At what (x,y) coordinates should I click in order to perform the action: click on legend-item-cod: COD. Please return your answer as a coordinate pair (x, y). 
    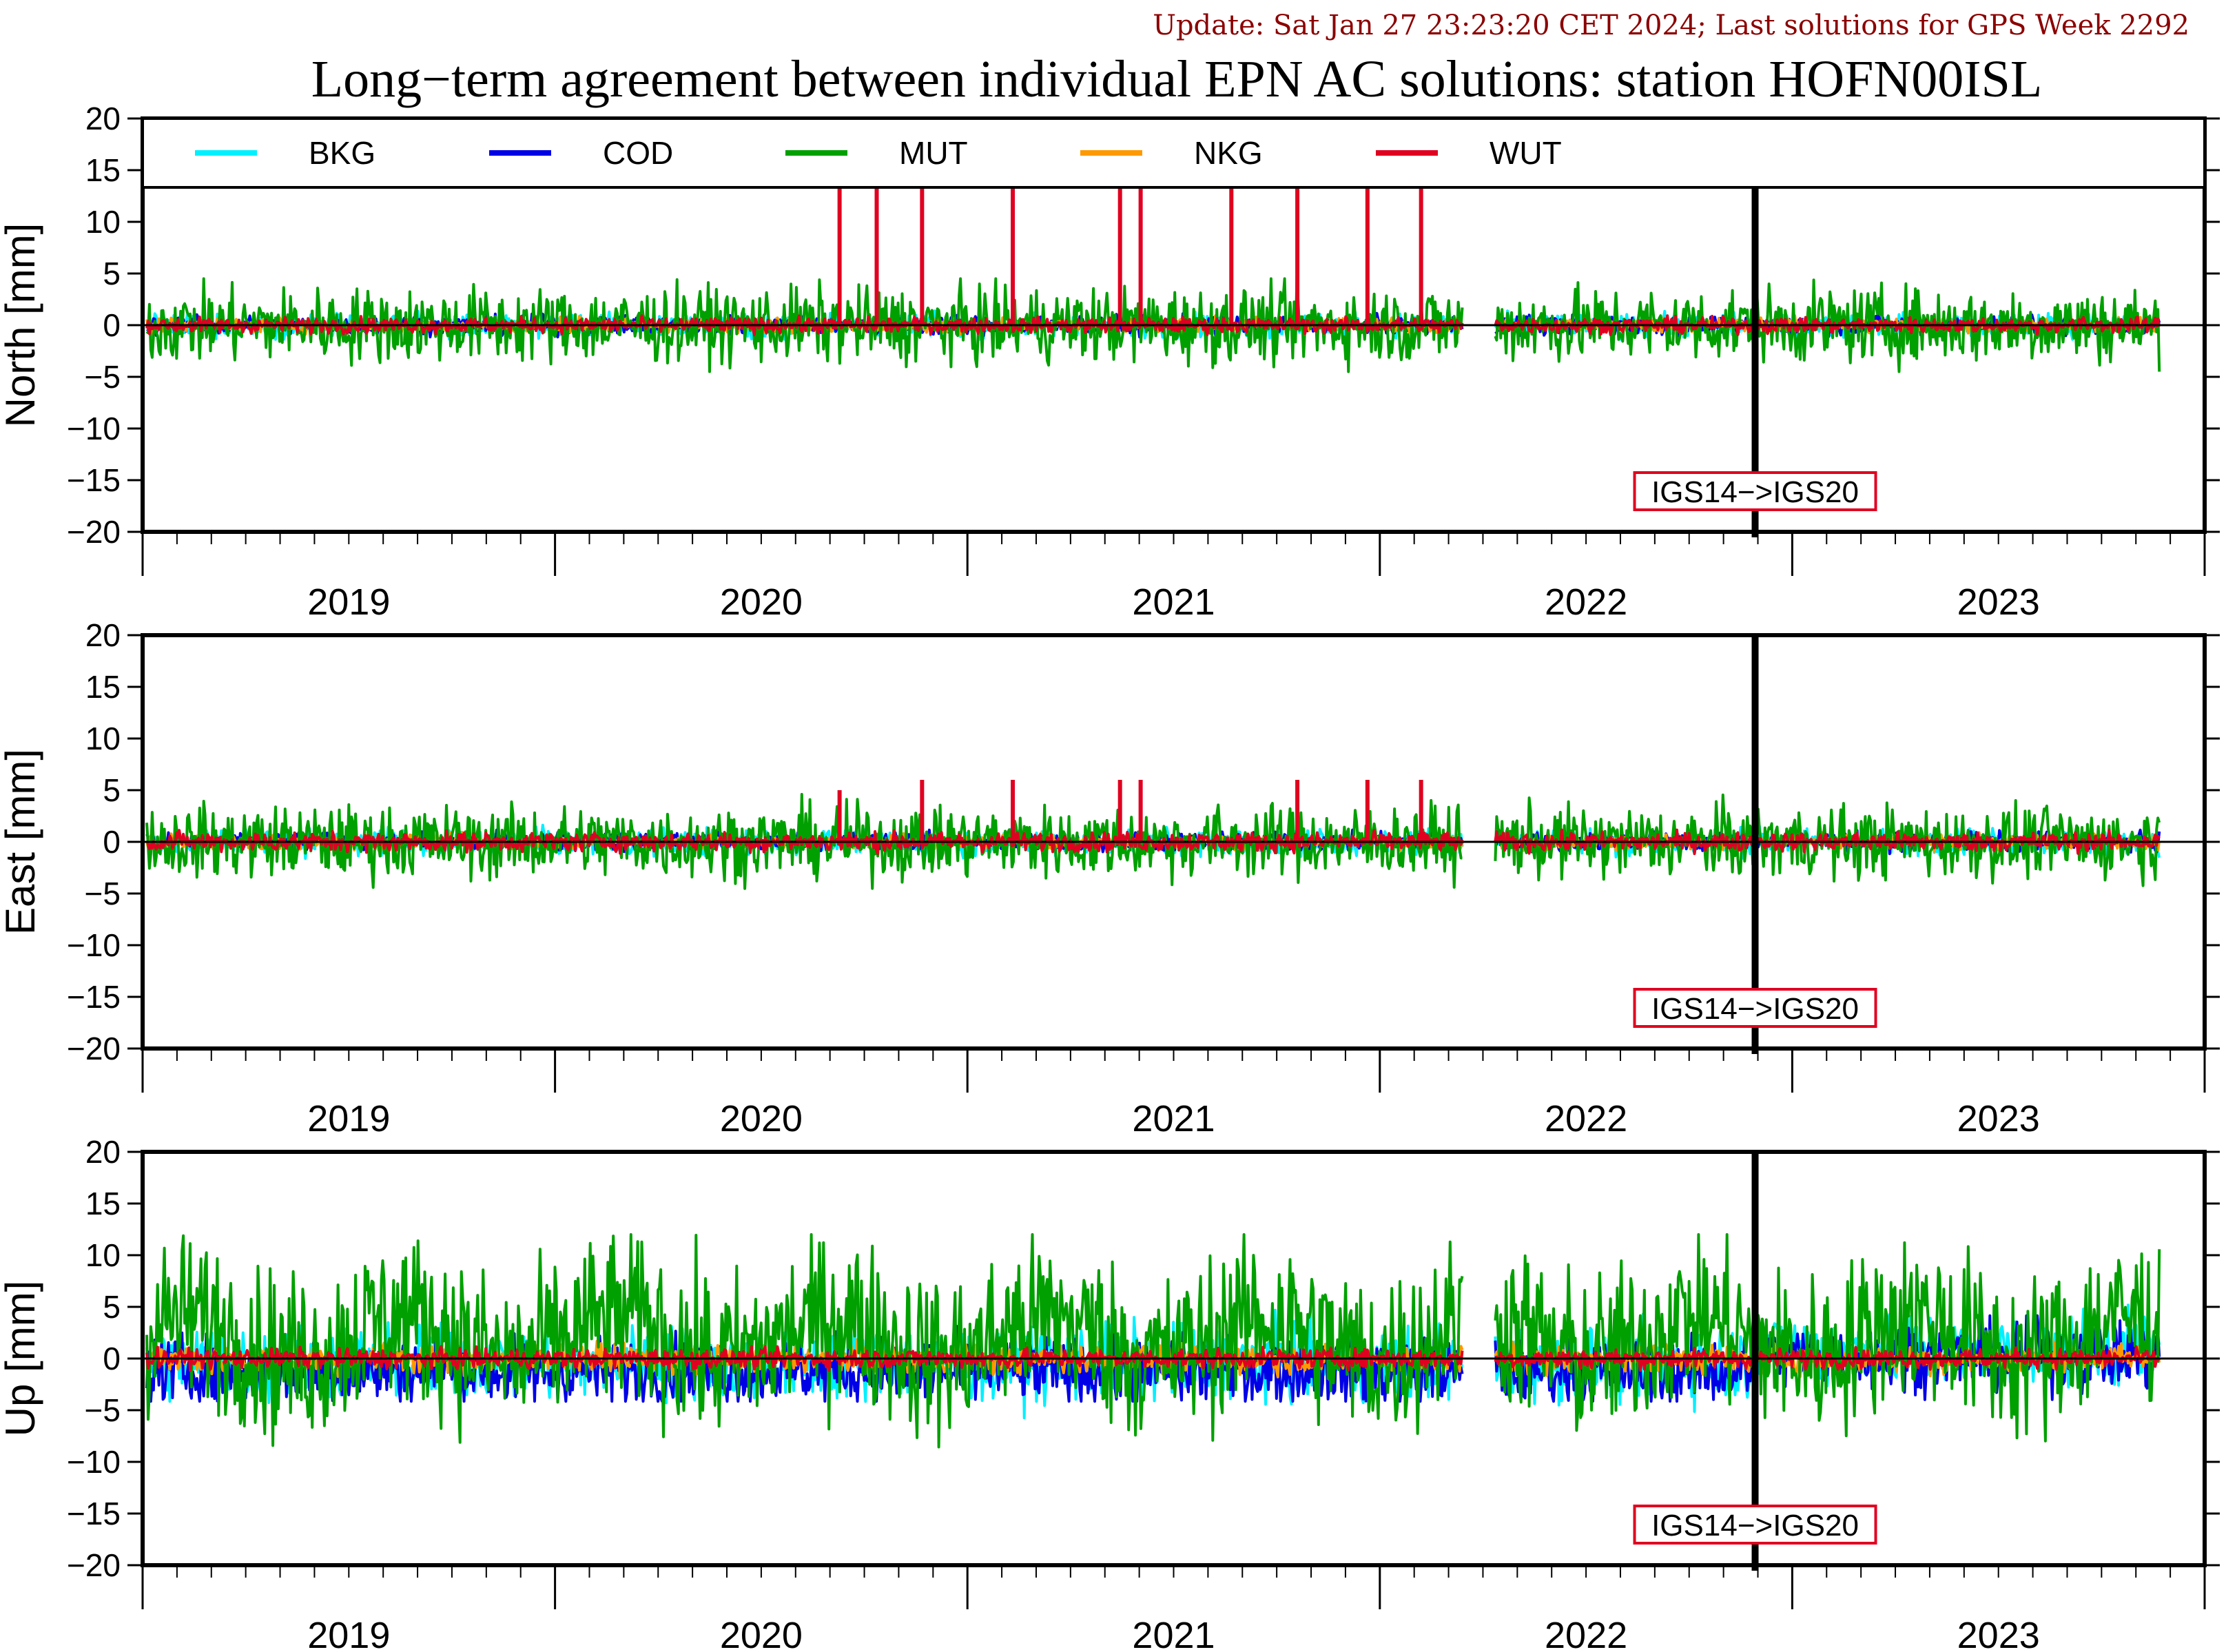
    Looking at the image, I should click on (581, 153).